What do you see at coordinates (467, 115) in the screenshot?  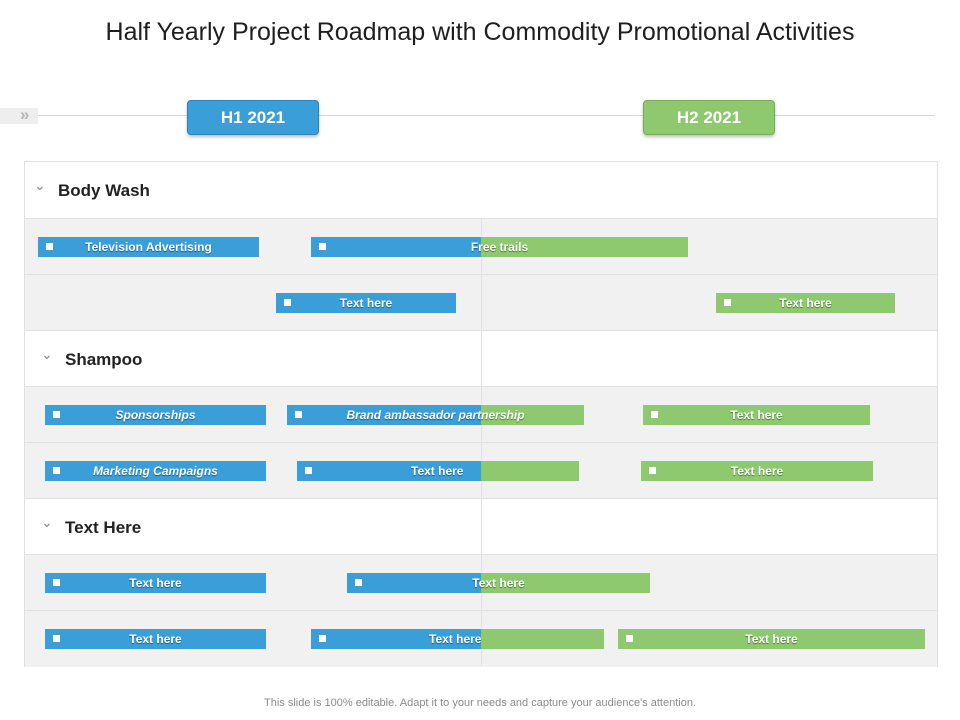 I see `timeline-line` at bounding box center [467, 115].